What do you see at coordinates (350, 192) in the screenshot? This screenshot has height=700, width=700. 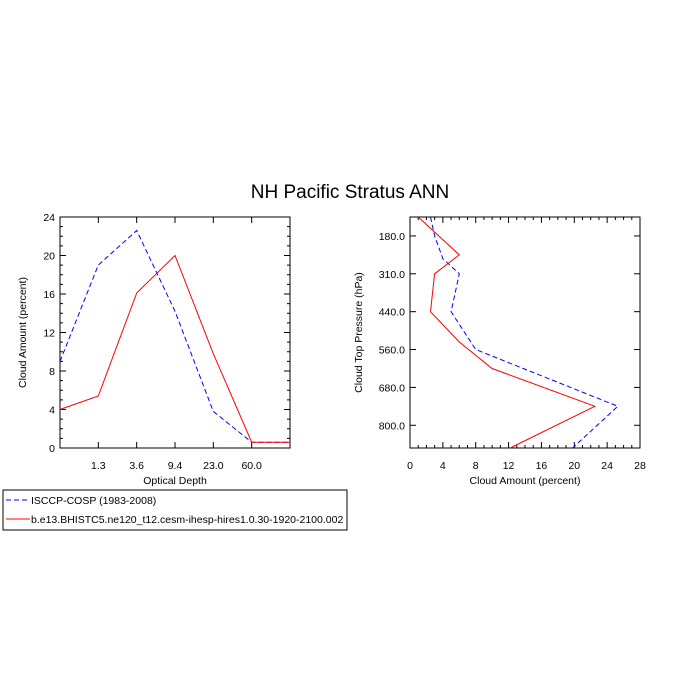 I see `figure-title: NH Pacific Stratus ANN` at bounding box center [350, 192].